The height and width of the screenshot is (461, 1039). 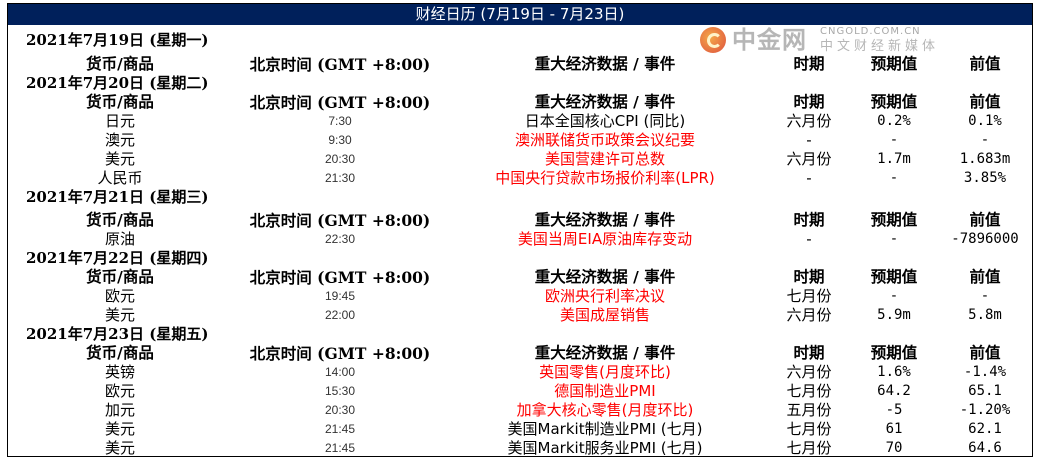 What do you see at coordinates (520, 258) in the screenshot?
I see `day-row: 2021年7月22日 (星期四)` at bounding box center [520, 258].